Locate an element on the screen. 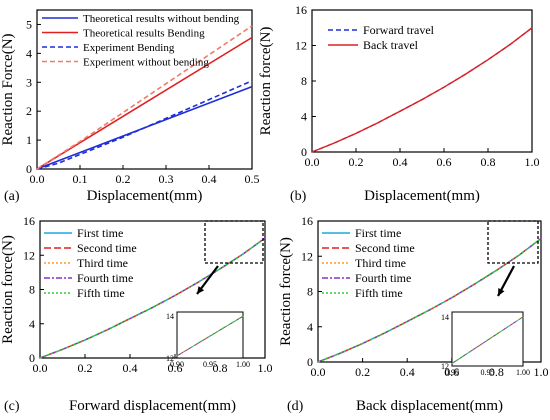 This screenshot has width=550, height=420. x-axis-label: Forward displacement(mm) is located at coordinates (152, 406).